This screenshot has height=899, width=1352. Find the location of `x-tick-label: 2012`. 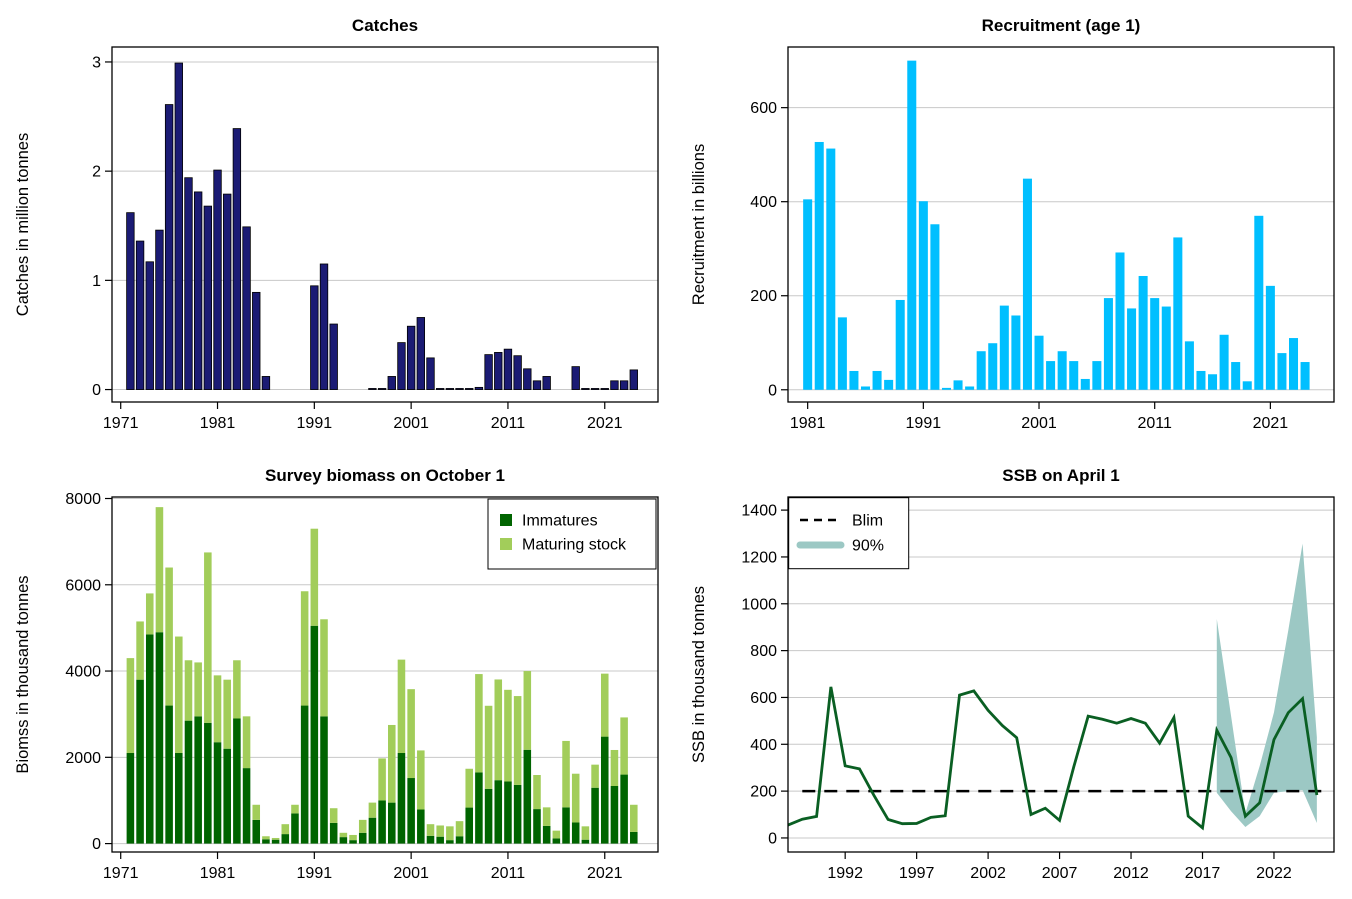

x-tick-label: 2012 is located at coordinates (1131, 873).